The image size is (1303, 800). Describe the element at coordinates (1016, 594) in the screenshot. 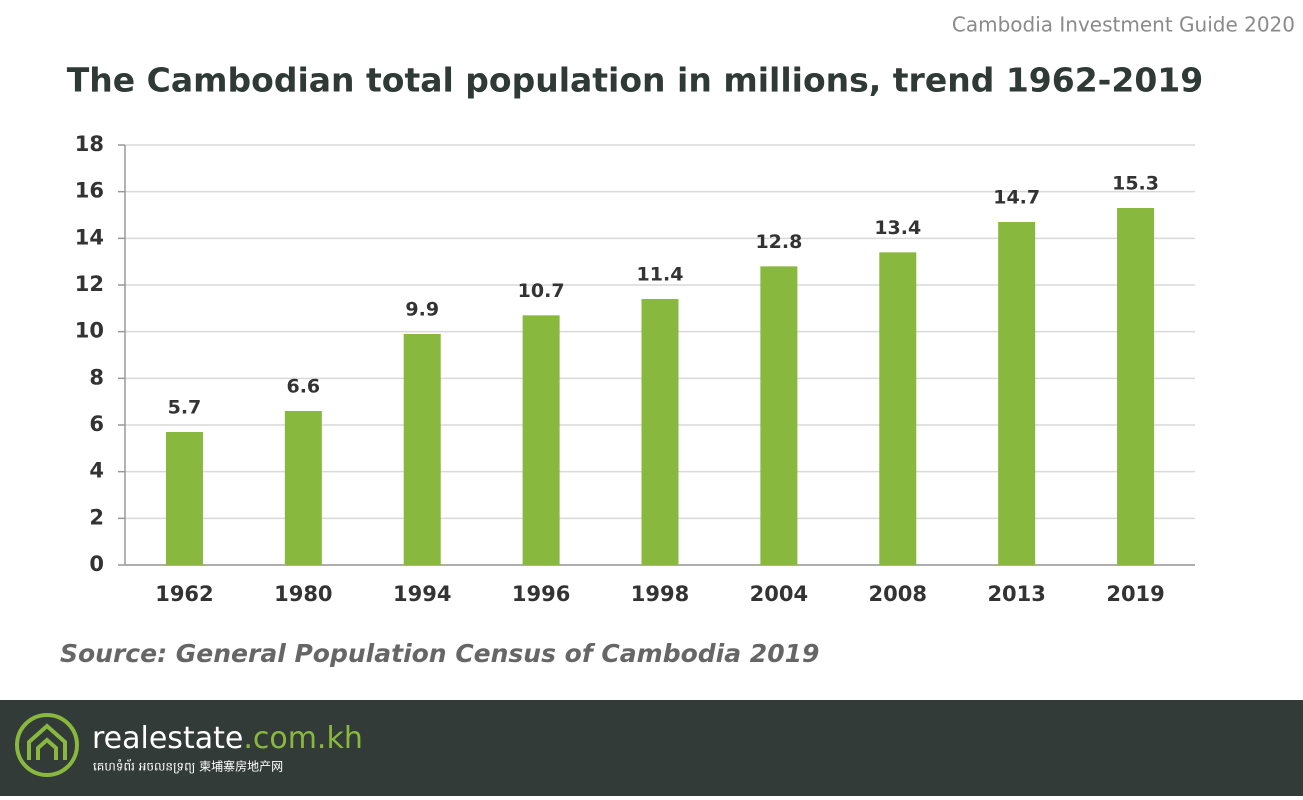

I see `x-tick-label: 2013` at that location.